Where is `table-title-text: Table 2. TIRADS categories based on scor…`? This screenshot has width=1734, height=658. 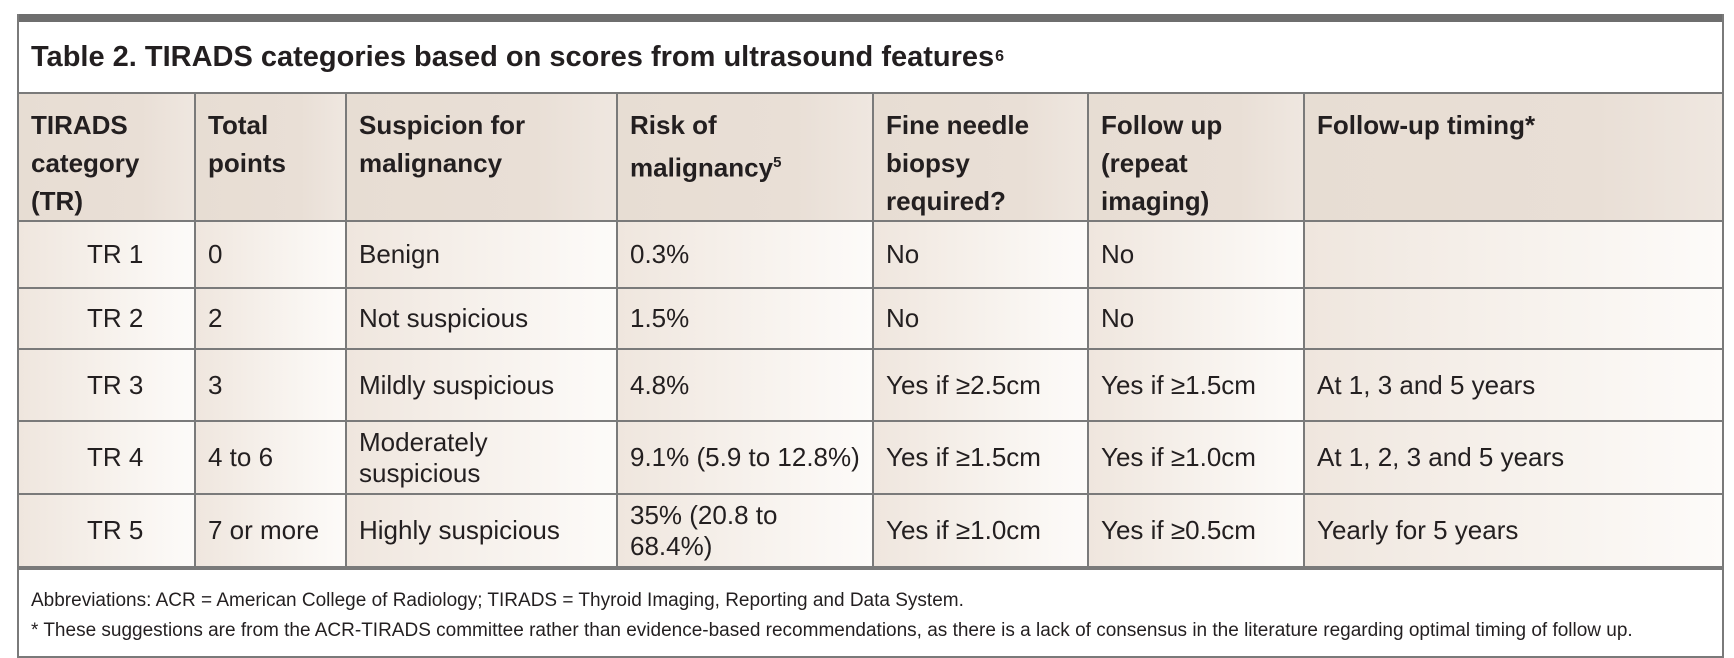 table-title-text: Table 2. TIRADS categories based on scor… is located at coordinates (513, 56).